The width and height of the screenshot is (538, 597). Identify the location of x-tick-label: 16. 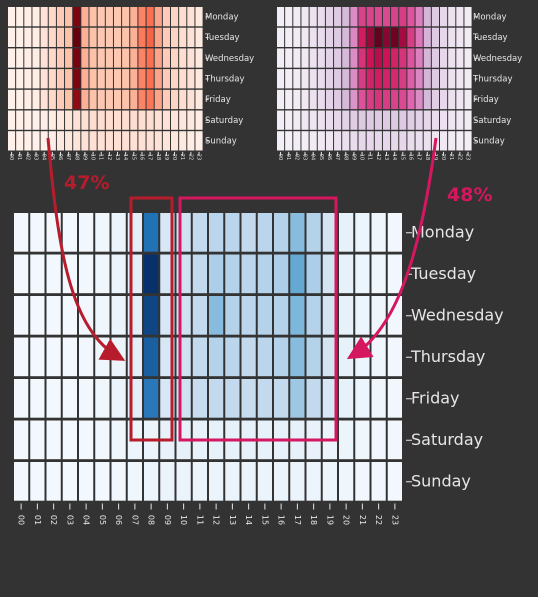
(410, 157).